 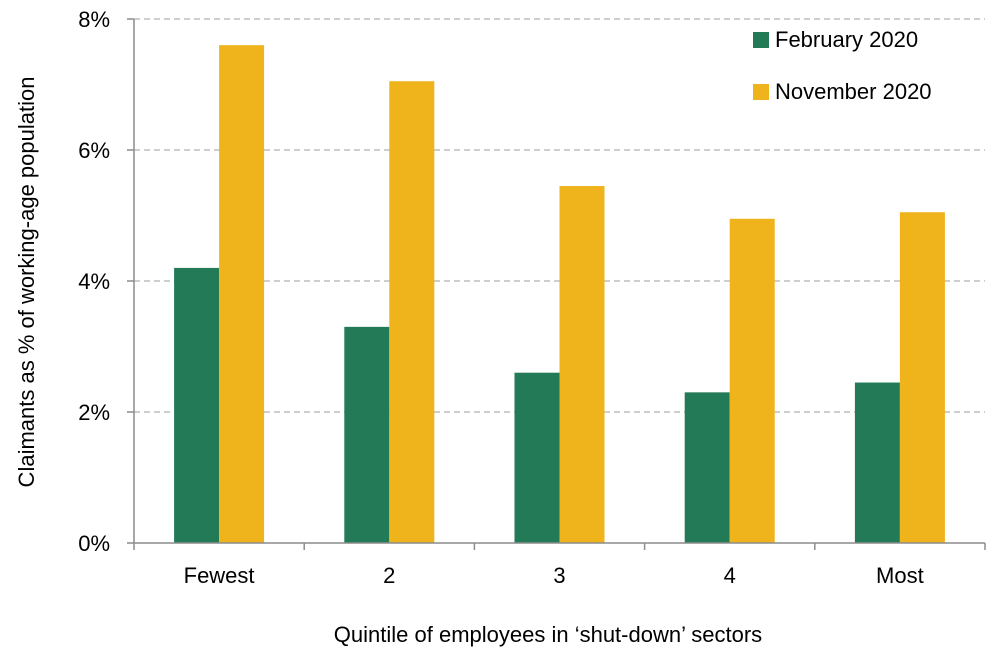 I want to click on x-tick-label: 4, so click(x=730, y=575).